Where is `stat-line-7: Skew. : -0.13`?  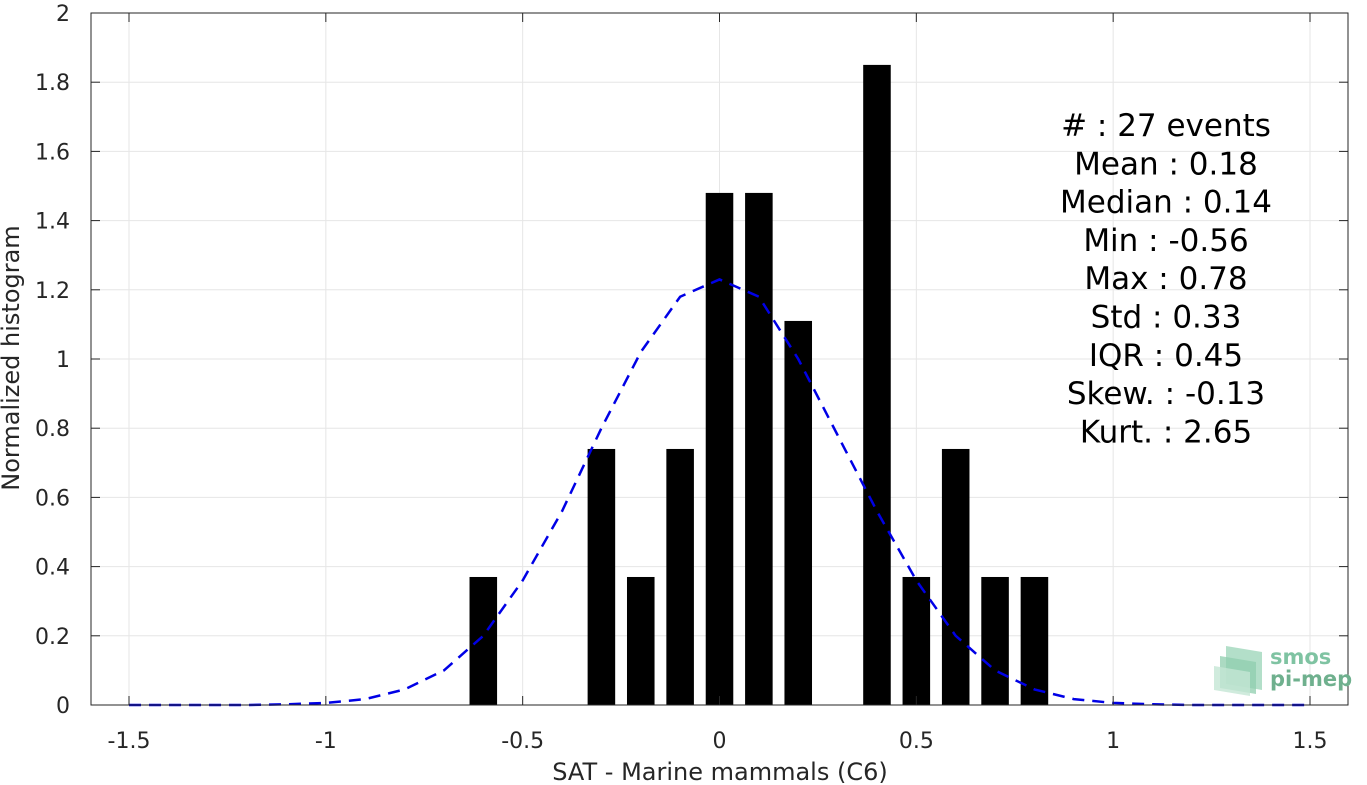
stat-line-7: Skew. : -0.13 is located at coordinates (1166, 394).